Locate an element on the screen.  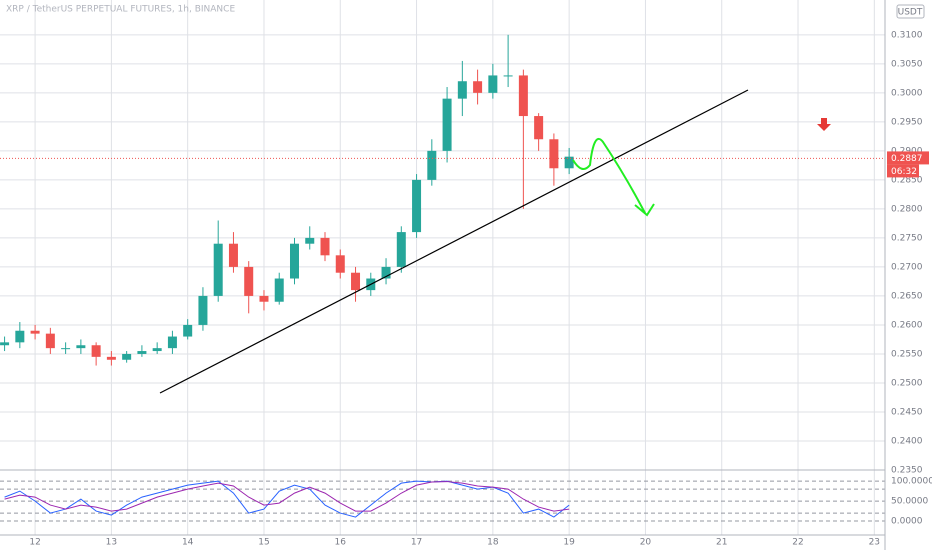
drawn-arrow is located at coordinates (613, 177).